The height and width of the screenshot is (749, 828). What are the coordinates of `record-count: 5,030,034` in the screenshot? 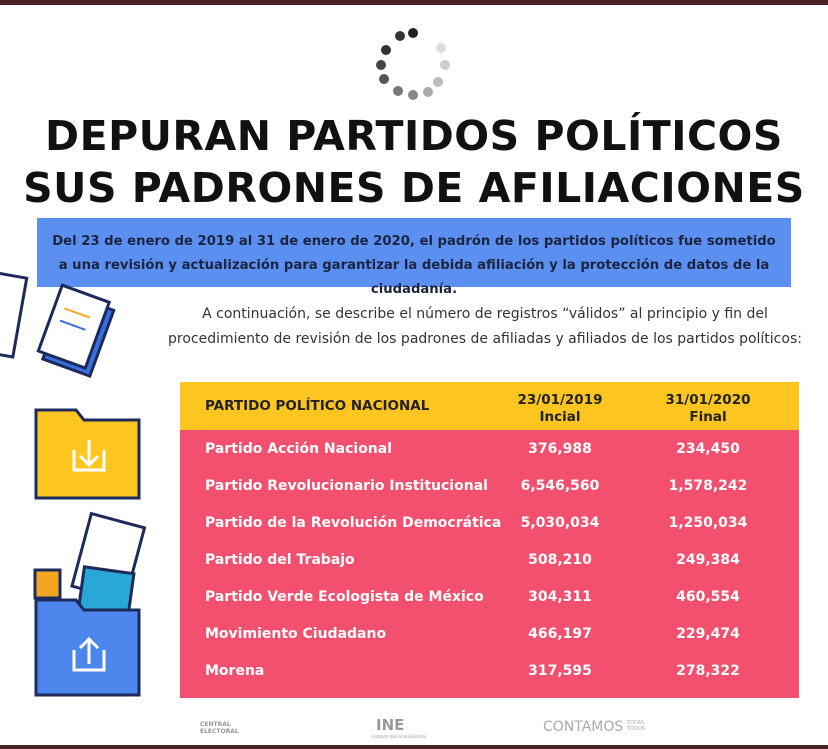 It's located at (560, 523).